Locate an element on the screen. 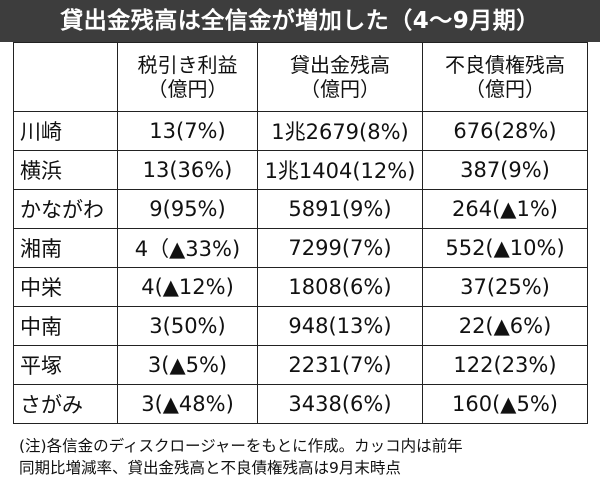  header-row: 税引き利益 （億円） 貸出金残高 （億円） 不良債権残高 （億円） is located at coordinates (300, 77).